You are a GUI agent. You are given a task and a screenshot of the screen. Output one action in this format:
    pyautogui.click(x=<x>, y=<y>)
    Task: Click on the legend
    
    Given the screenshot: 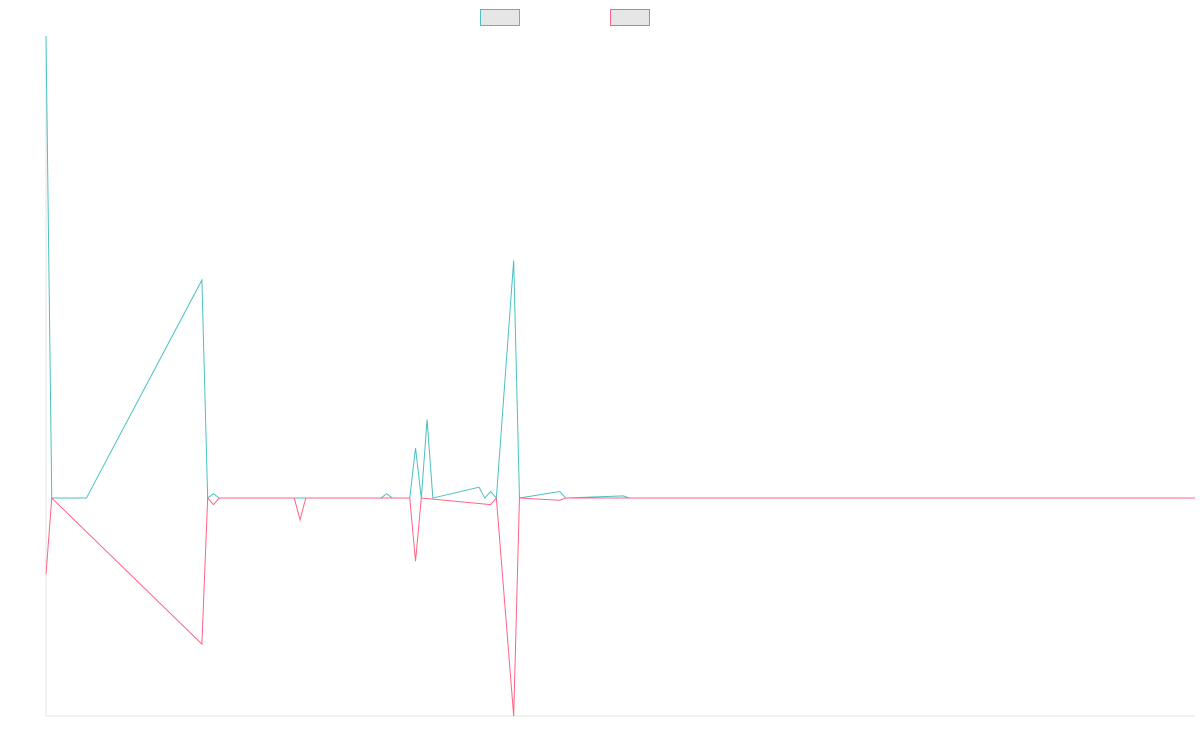 What is the action you would take?
    pyautogui.click(x=568, y=17)
    